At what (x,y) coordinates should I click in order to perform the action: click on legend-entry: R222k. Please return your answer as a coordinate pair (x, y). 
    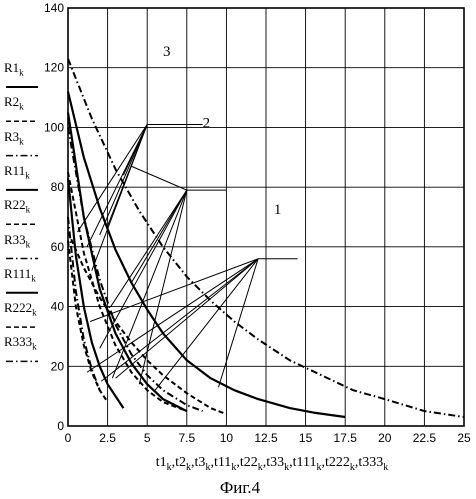
    Looking at the image, I should click on (20, 309).